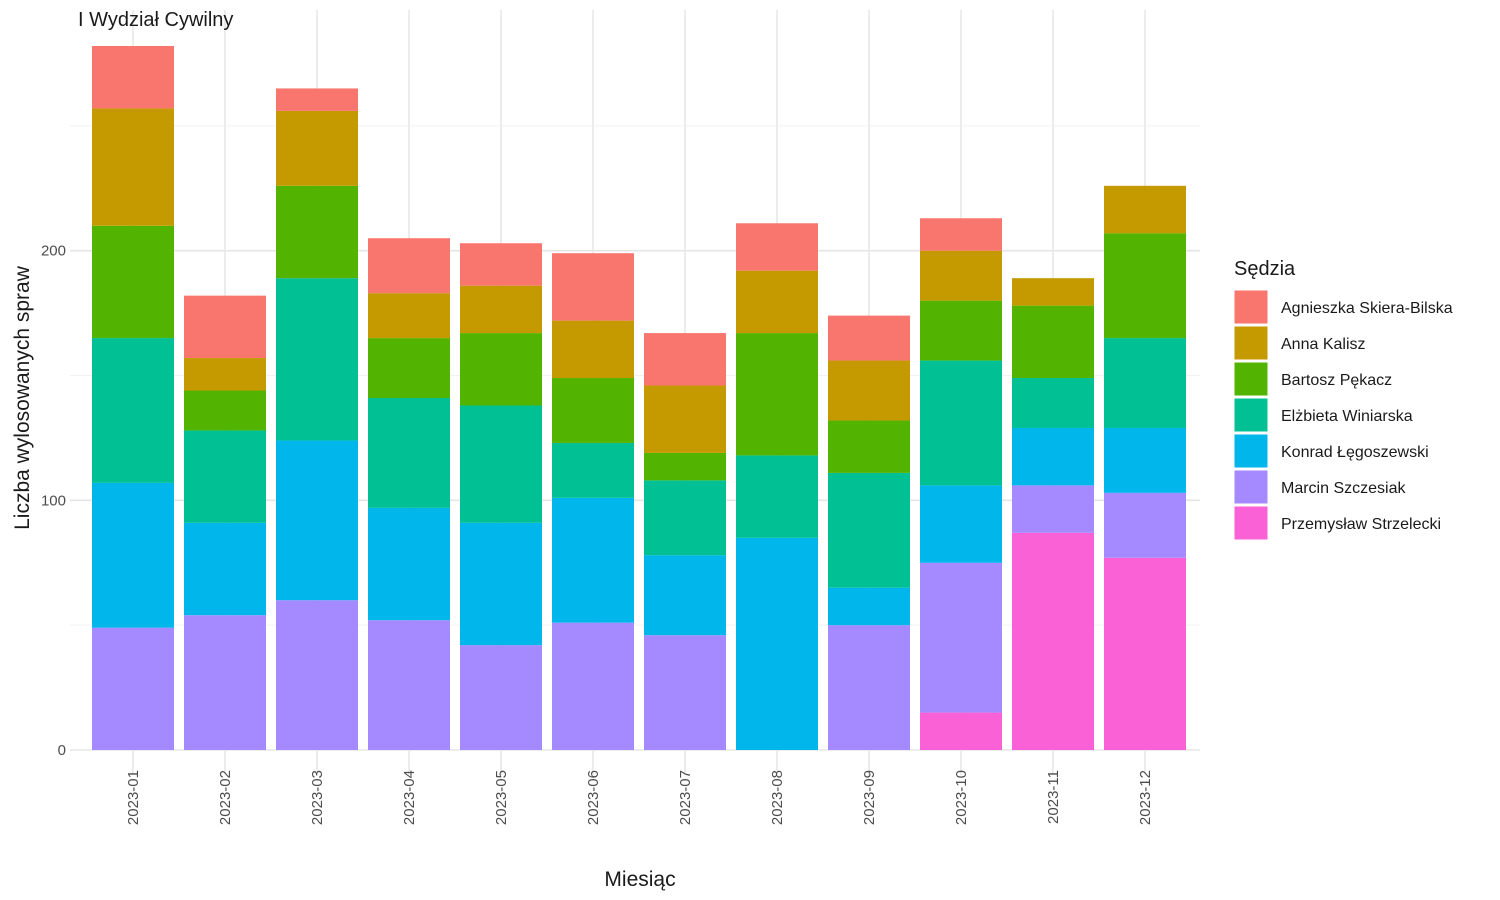  Describe the element at coordinates (869, 797) in the screenshot. I see `x-tick-label: 2023-09` at that location.